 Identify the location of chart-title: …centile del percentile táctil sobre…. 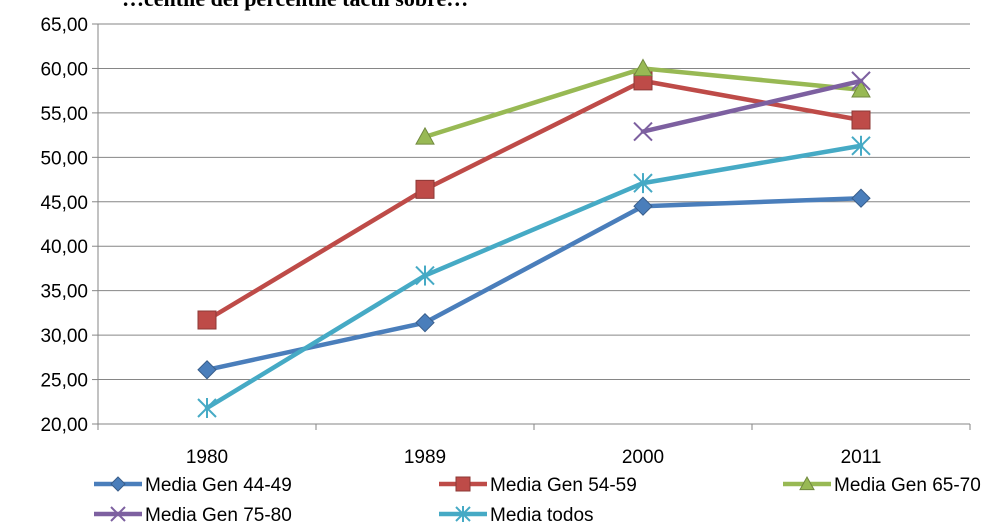
(295, 5).